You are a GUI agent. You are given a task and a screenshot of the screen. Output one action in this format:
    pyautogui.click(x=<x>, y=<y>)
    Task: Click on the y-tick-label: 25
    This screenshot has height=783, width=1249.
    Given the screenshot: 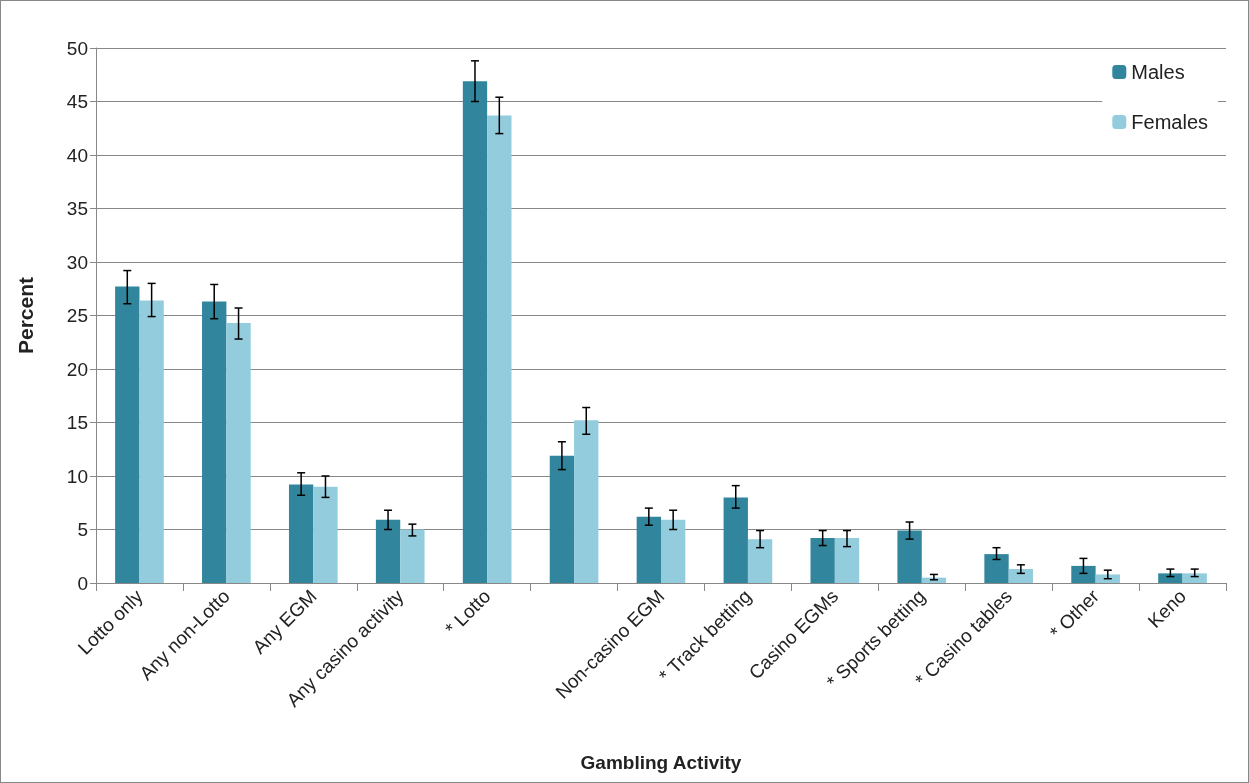 What is the action you would take?
    pyautogui.click(x=77, y=315)
    